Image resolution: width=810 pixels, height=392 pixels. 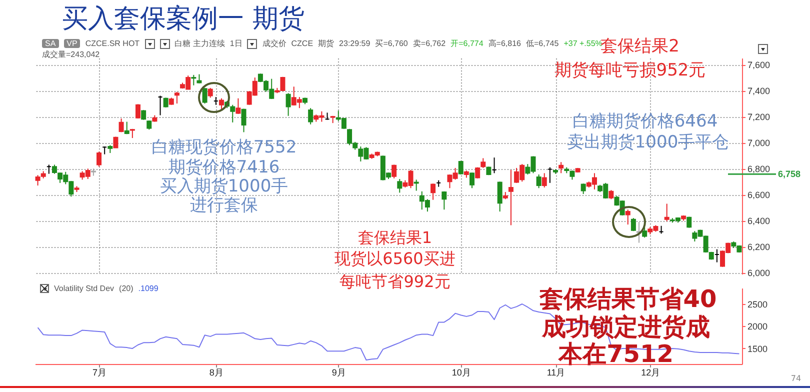 I want to click on y-tick-label: 6,200, so click(x=759, y=247).